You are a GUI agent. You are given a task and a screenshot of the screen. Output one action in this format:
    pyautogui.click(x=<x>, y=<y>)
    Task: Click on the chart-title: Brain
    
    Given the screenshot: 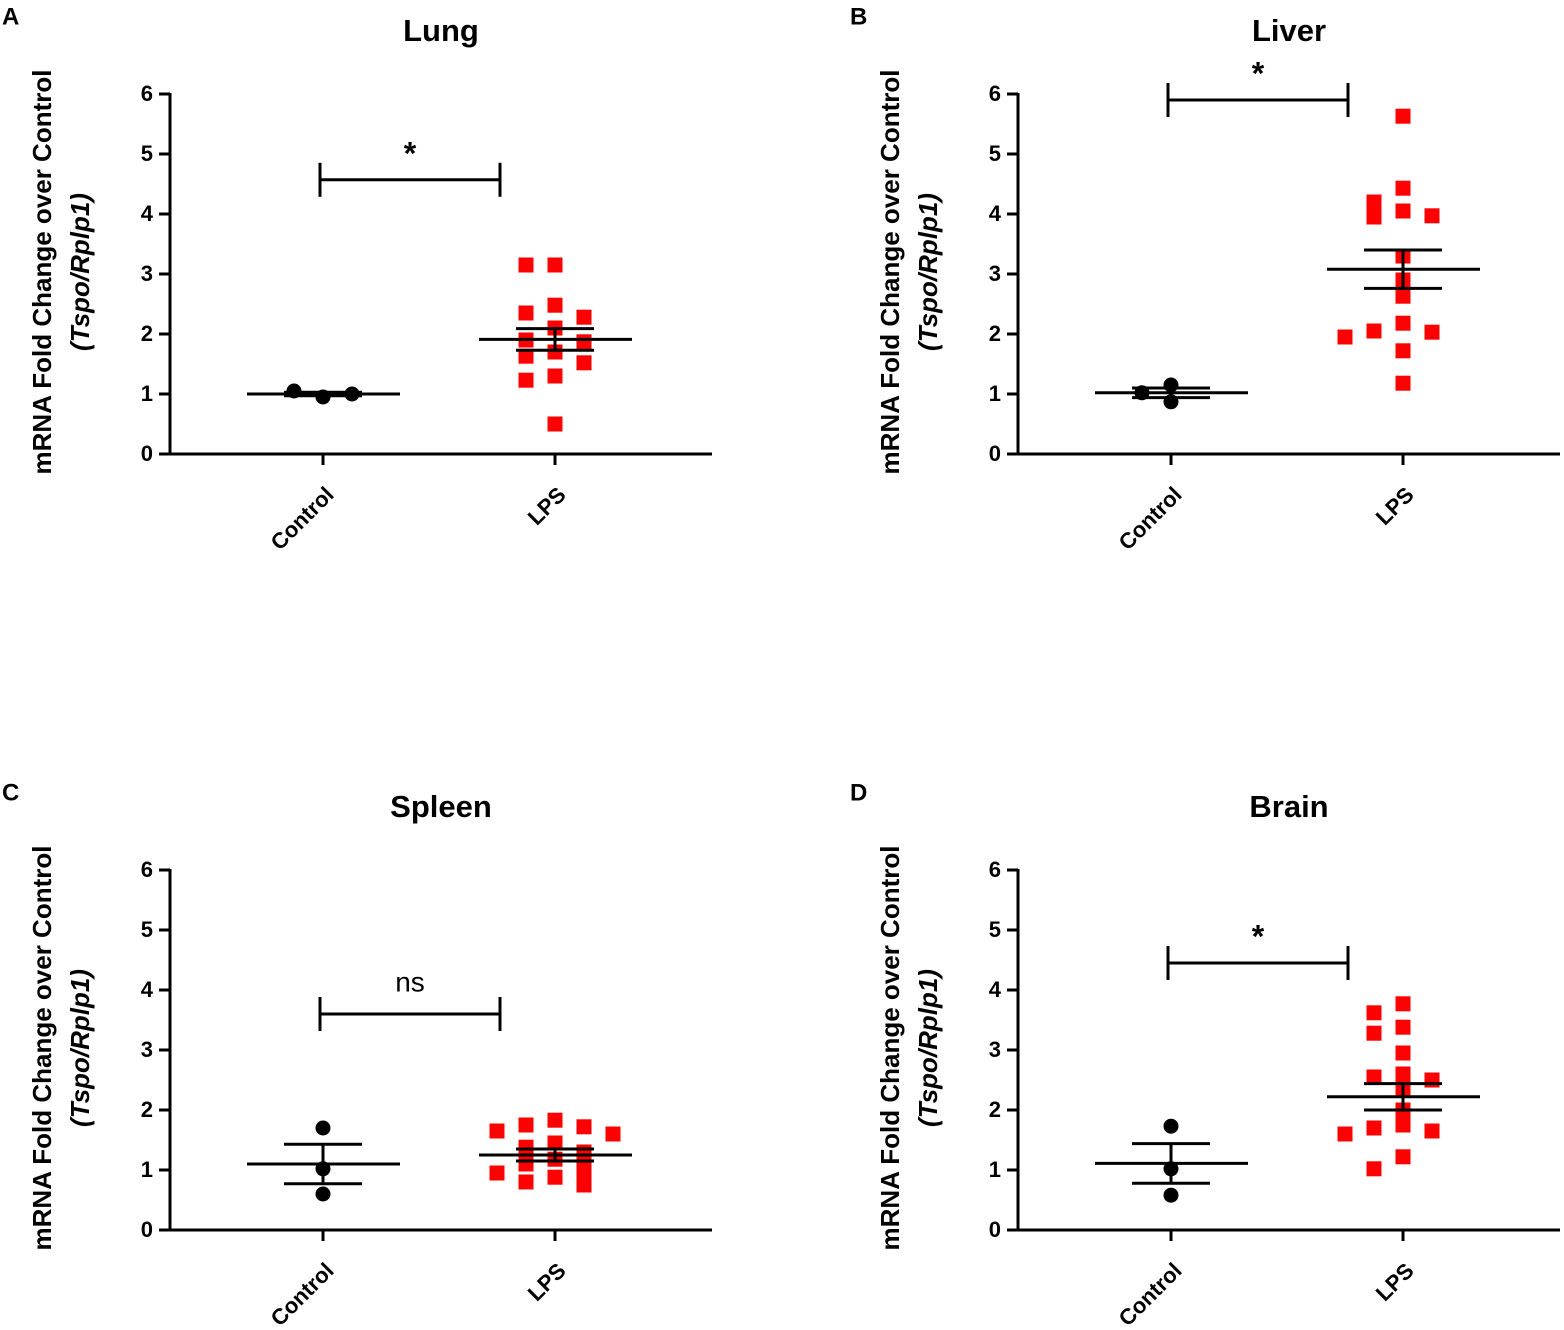 What is the action you would take?
    pyautogui.click(x=1288, y=806)
    